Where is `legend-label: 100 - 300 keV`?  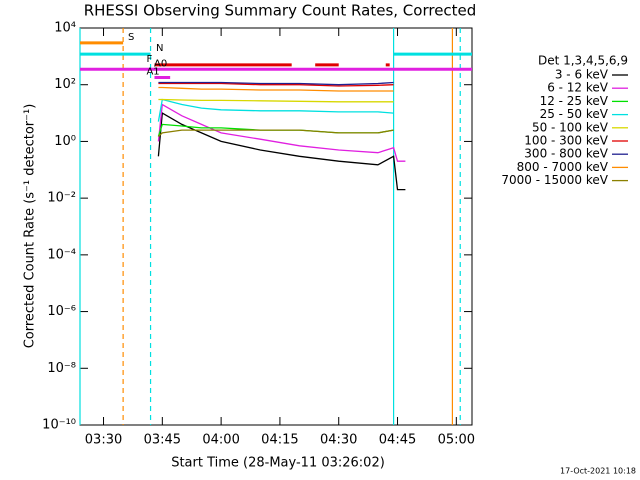
legend-label: 100 - 300 keV is located at coordinates (566, 141).